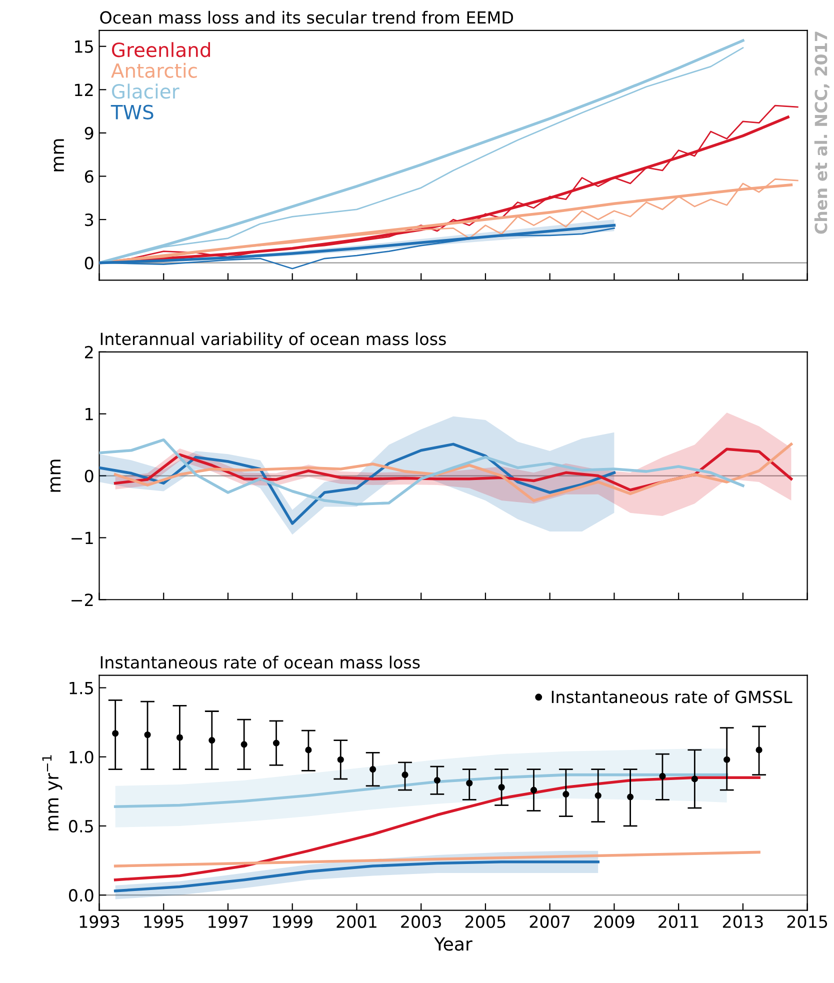 The height and width of the screenshot is (983, 834). Describe the element at coordinates (84, 46) in the screenshot. I see `y-tick-label: 15` at that location.